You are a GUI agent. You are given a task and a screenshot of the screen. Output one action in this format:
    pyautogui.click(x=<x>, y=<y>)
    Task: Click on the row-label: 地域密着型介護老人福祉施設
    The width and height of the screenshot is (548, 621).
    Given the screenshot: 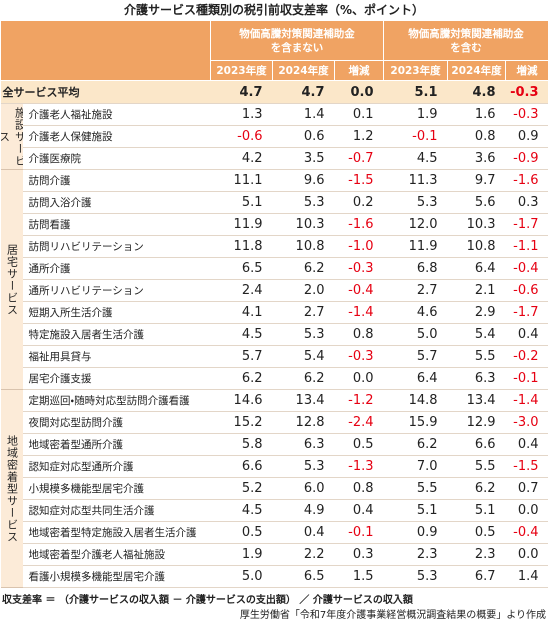 What is the action you would take?
    pyautogui.click(x=117, y=555)
    